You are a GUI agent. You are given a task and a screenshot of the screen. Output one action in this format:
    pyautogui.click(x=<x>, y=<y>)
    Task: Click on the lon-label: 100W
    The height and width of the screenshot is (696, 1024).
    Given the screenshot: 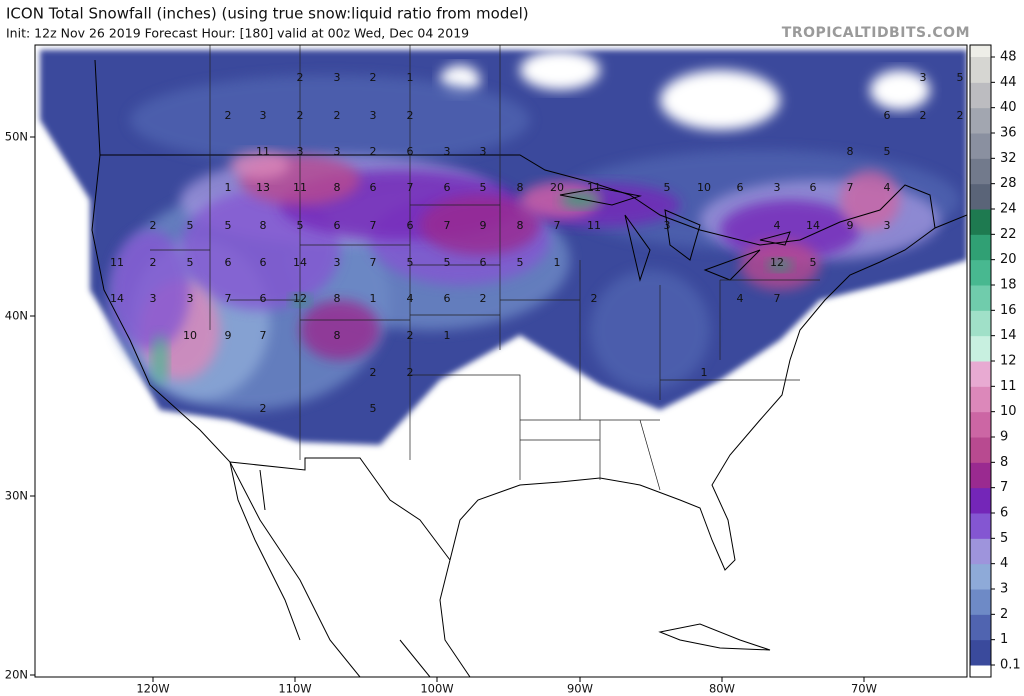 What is the action you would take?
    pyautogui.click(x=436, y=689)
    